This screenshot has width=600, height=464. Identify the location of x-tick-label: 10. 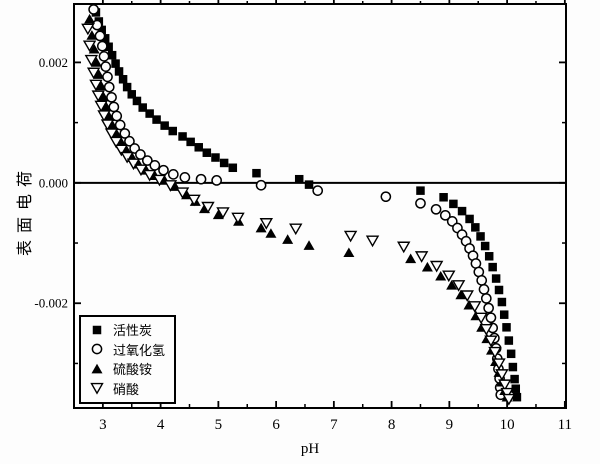
(507, 425).